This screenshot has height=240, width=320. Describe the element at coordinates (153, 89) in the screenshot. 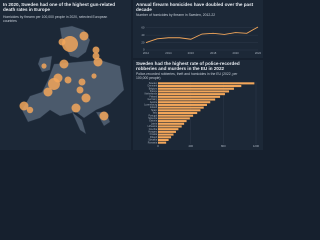

I see `y-tick-label: Belgium` at that location.